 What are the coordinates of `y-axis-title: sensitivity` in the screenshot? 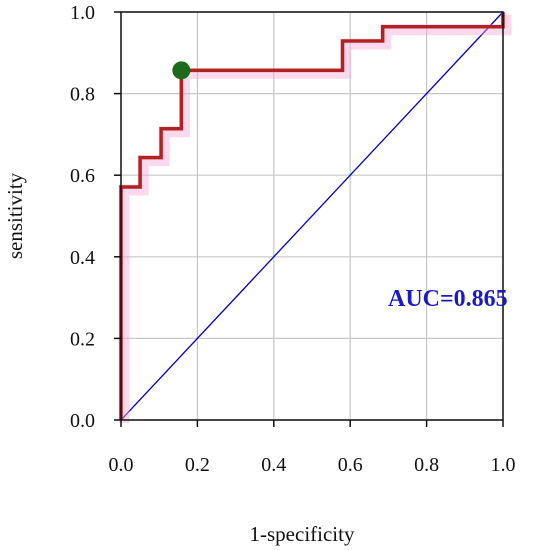 It's located at (15, 215).